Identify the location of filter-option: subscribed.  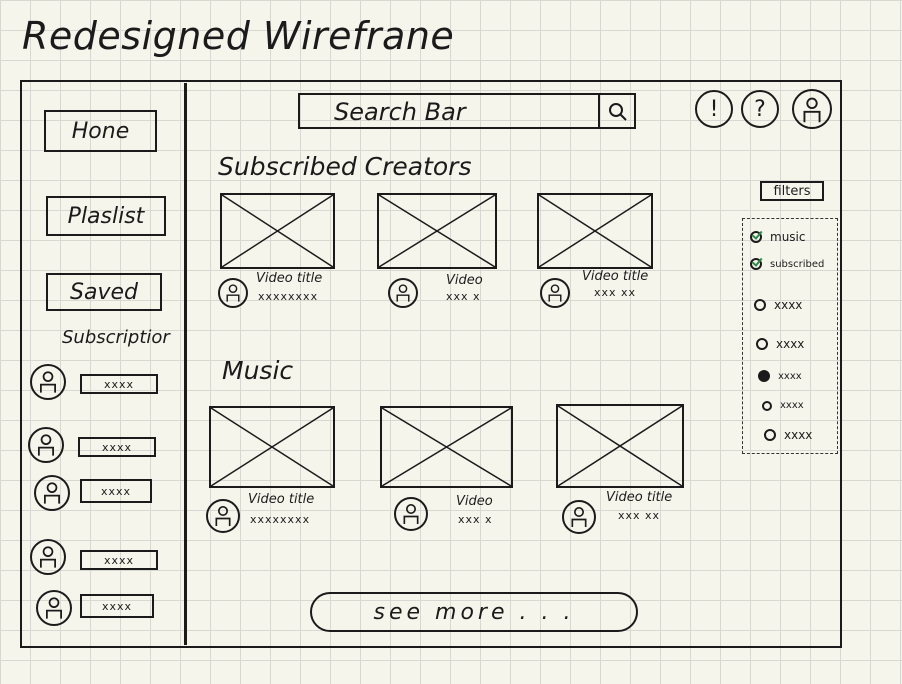
(787, 264).